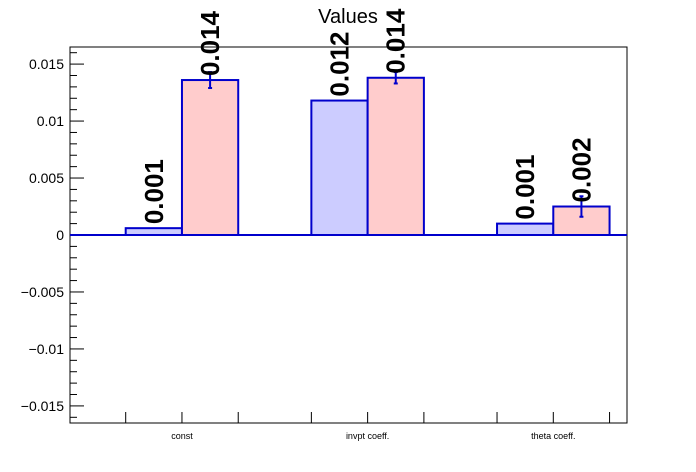  I want to click on y-axis: −0.015 −0.01 −0.005 0 0.005 0.01 0.015, so click(52, 235).